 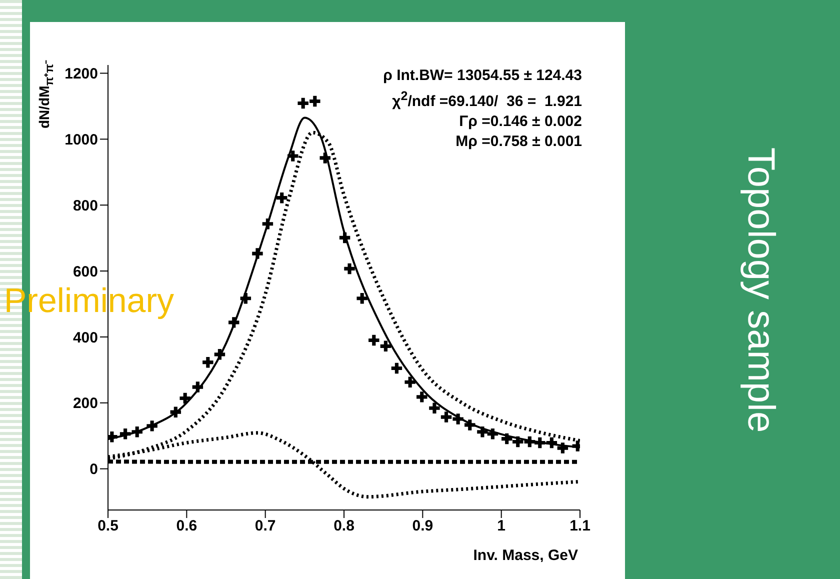 I want to click on x-tick-label: 1, so click(x=501, y=526).